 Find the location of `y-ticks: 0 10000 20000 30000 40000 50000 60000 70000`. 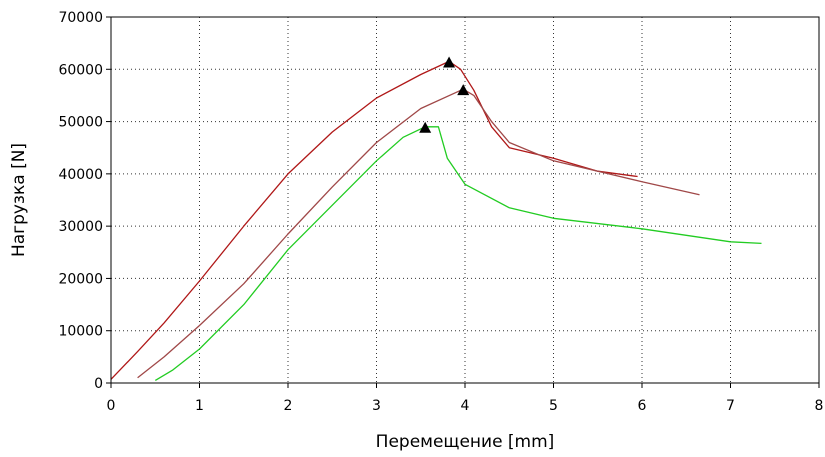

y-ticks: 0 10000 20000 30000 40000 50000 60000 70000 is located at coordinates (84, 201).